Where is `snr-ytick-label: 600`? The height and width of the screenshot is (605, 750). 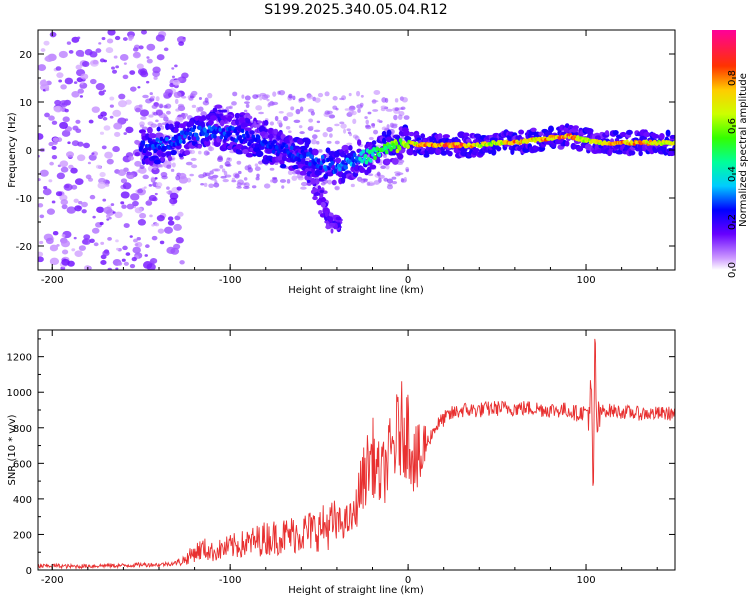 snr-ytick-label: 600 is located at coordinates (22, 464).